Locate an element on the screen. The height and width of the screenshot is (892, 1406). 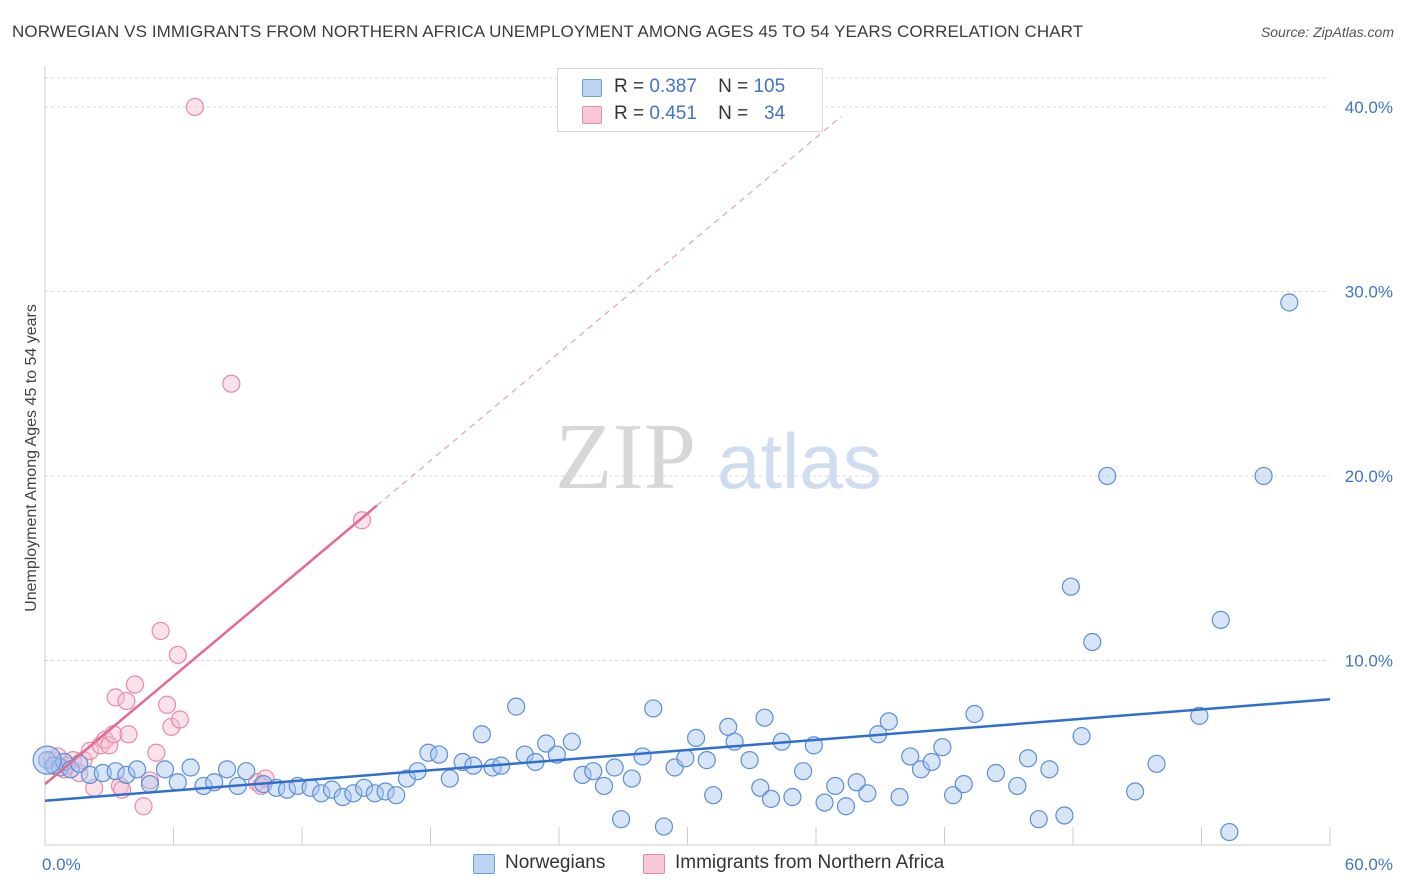
point-norwegians-cluster is located at coordinates (47, 760).